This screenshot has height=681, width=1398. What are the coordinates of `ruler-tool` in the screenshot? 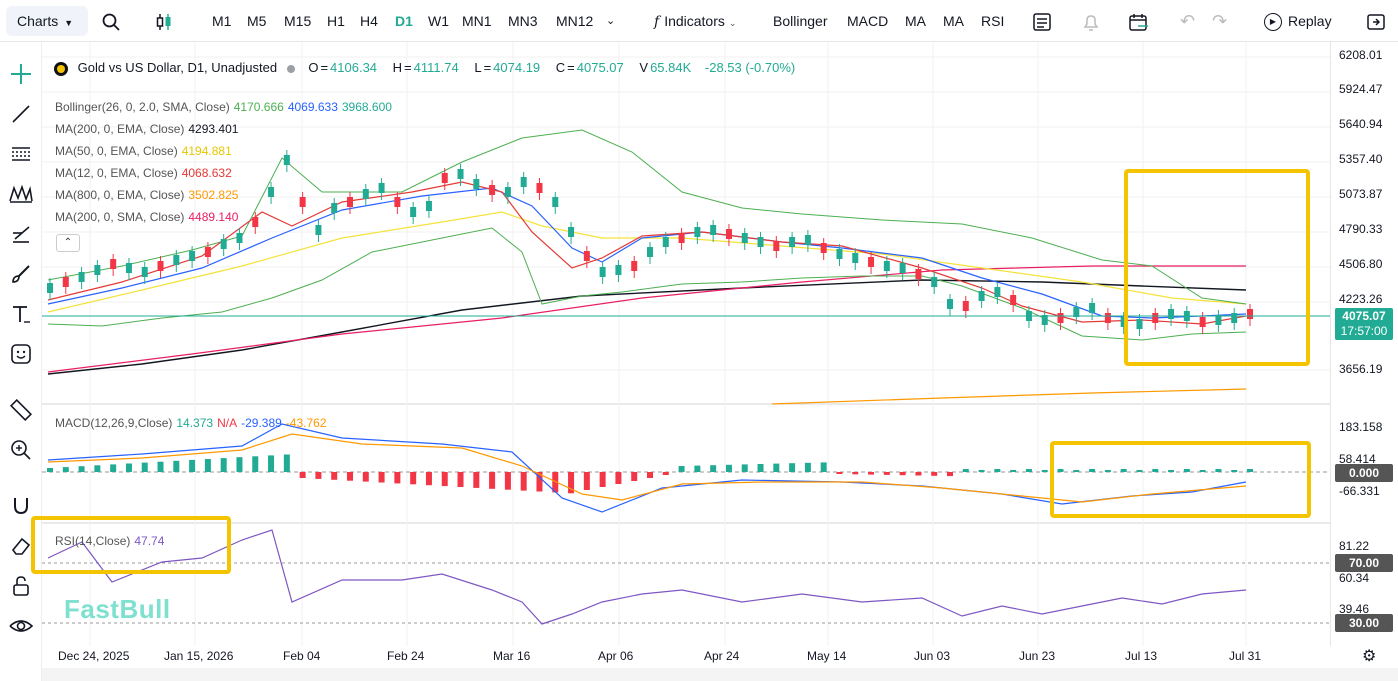 It's located at (21, 410).